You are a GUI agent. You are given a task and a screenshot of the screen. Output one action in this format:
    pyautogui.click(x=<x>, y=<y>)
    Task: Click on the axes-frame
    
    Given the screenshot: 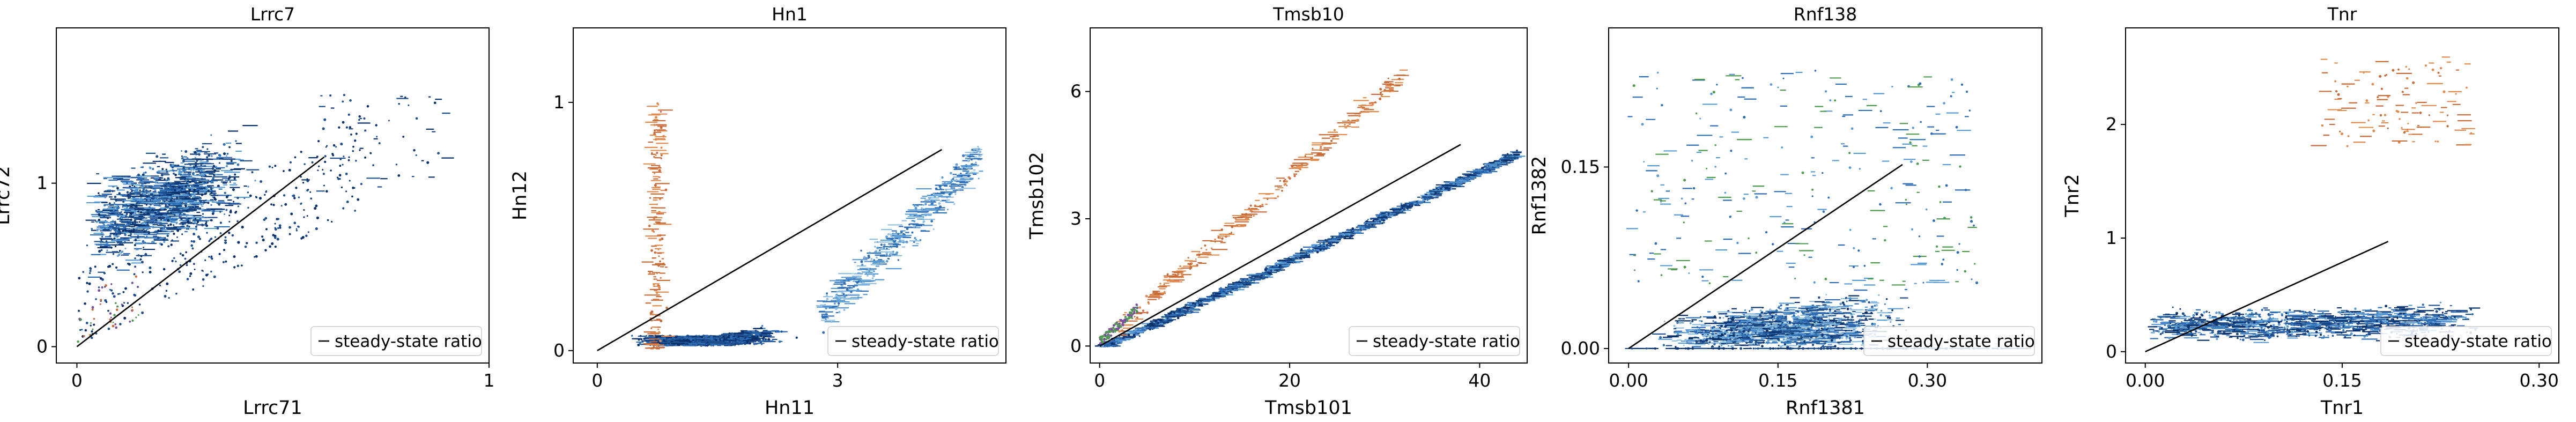 What is the action you would take?
    pyautogui.click(x=273, y=195)
    